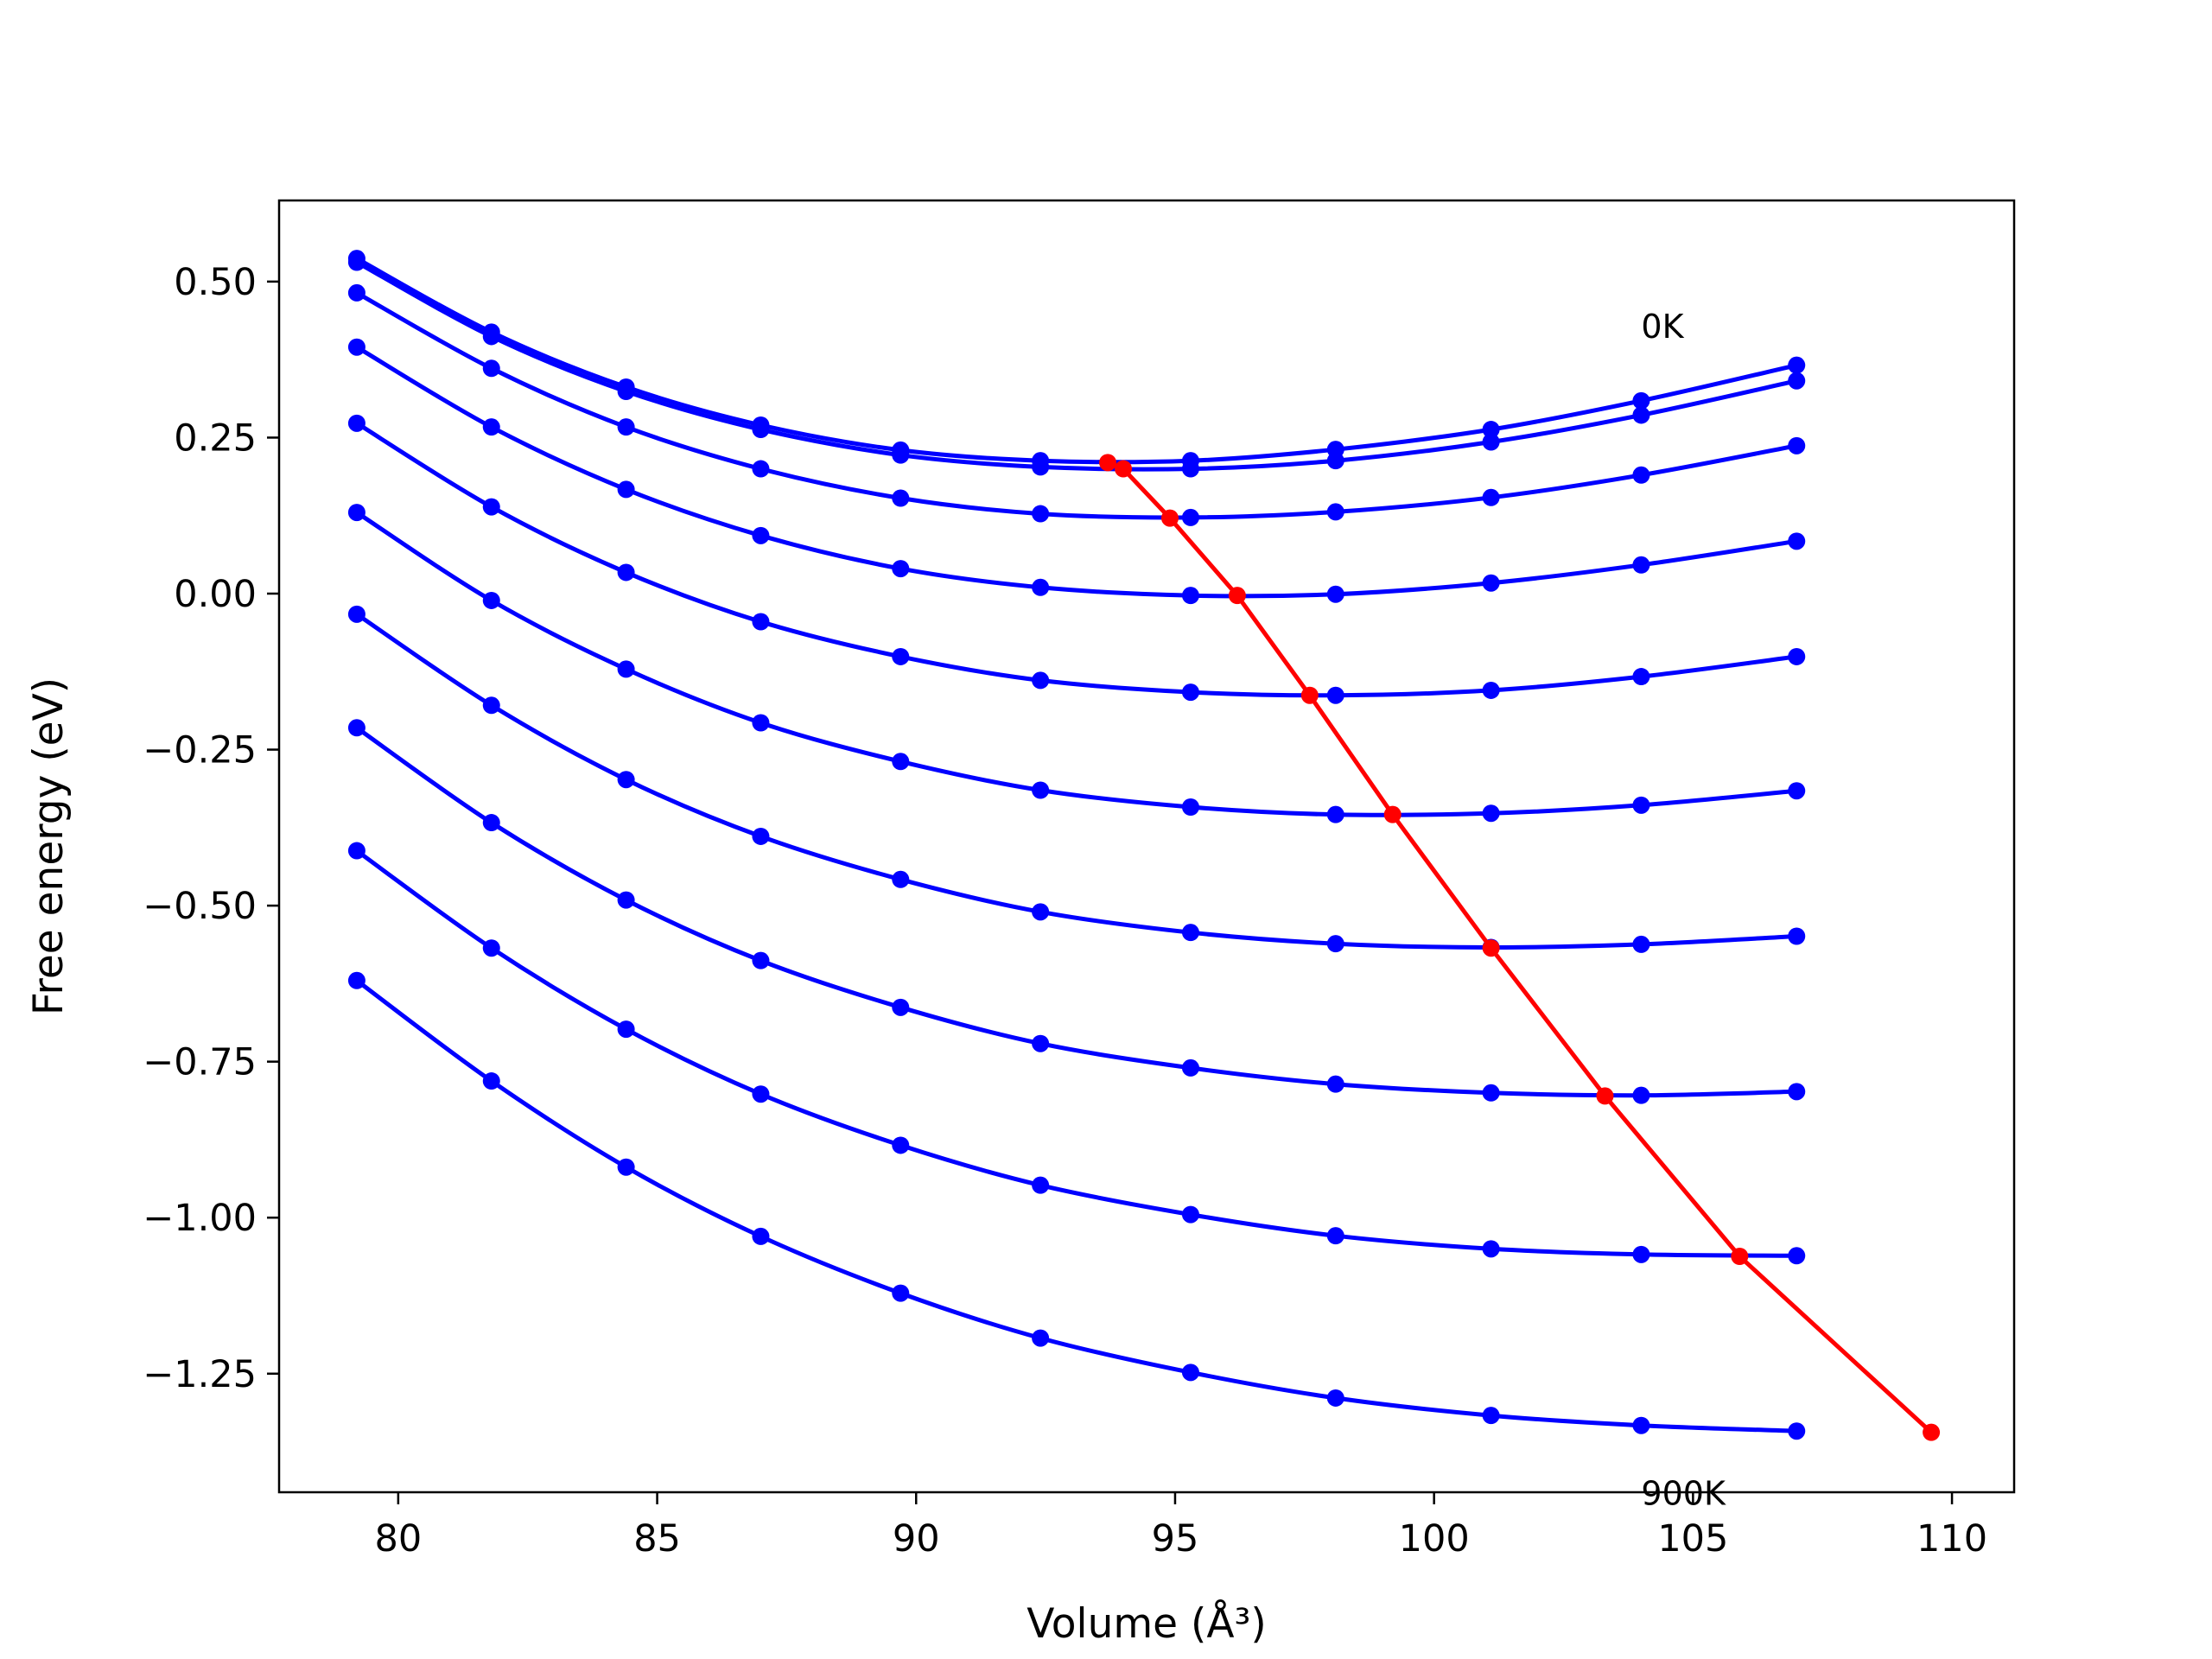  I want to click on y-tick-label: −0.75, so click(200, 1062).